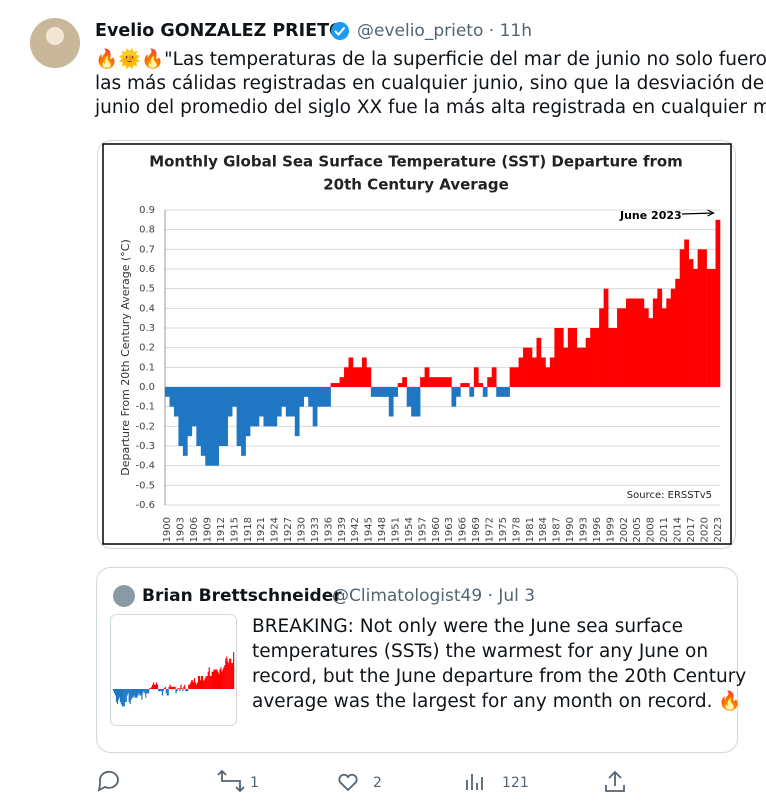  What do you see at coordinates (145, 426) in the screenshot?
I see `y-tick-label: -0.2` at bounding box center [145, 426].